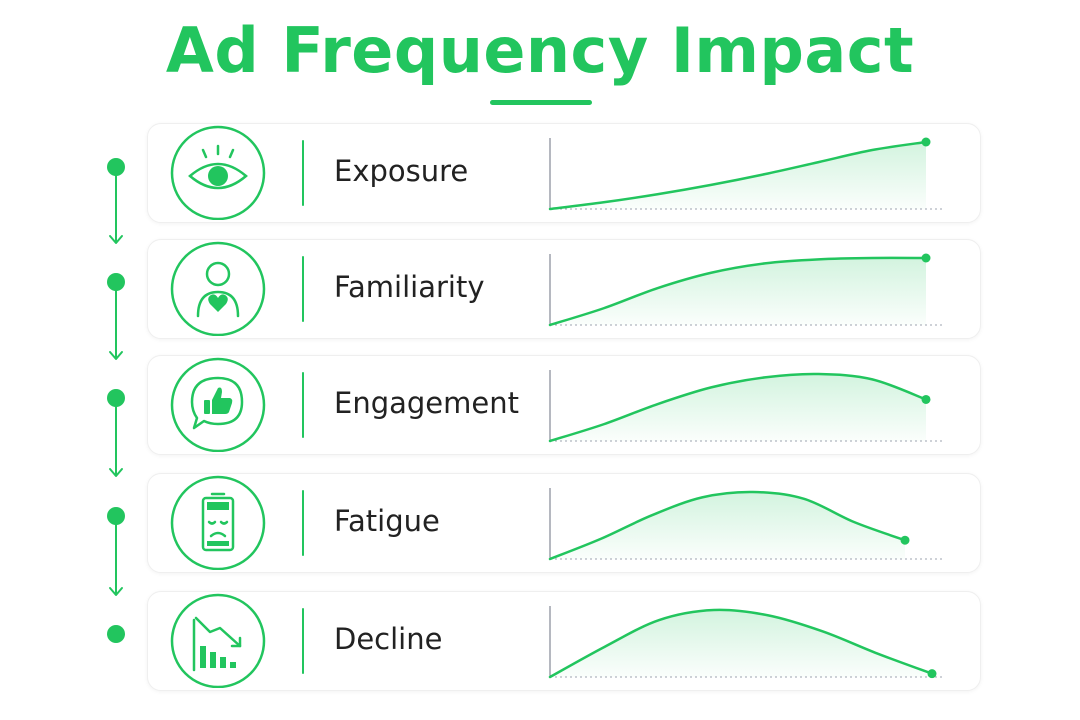  What do you see at coordinates (218, 522) in the screenshot?
I see `low-battery-sad-face-icon` at bounding box center [218, 522].